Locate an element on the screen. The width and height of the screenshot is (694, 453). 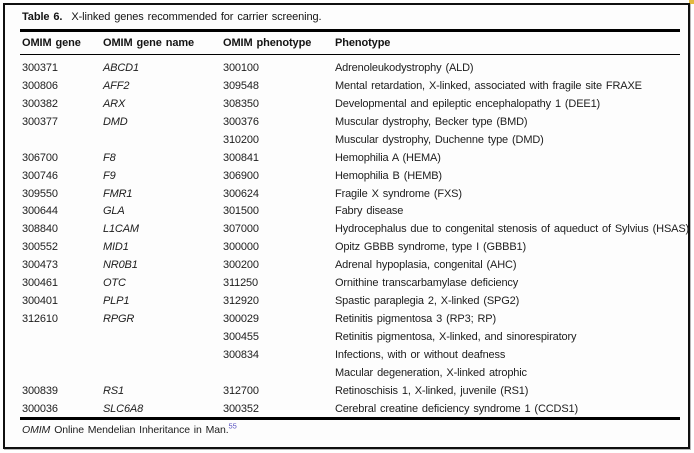
gene-name-cell: ARX is located at coordinates (114, 103).